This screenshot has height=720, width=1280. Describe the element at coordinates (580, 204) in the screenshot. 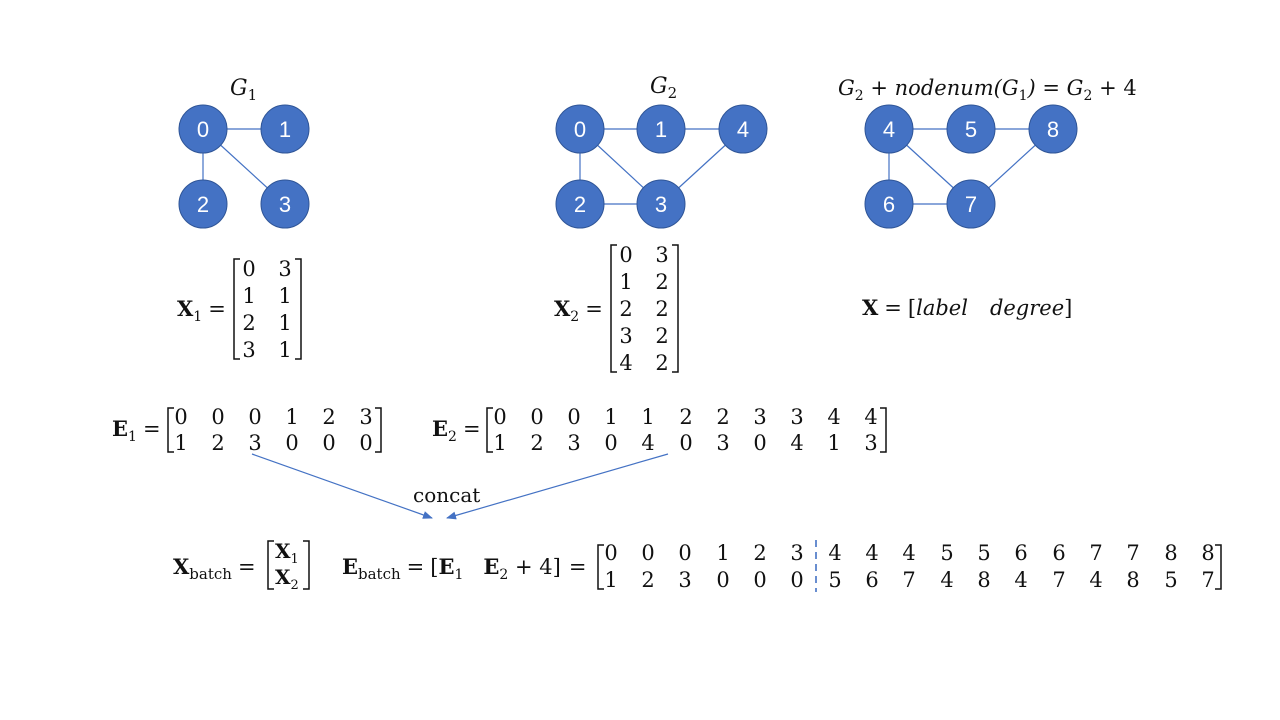

I see `node-g2-2: 2` at that location.